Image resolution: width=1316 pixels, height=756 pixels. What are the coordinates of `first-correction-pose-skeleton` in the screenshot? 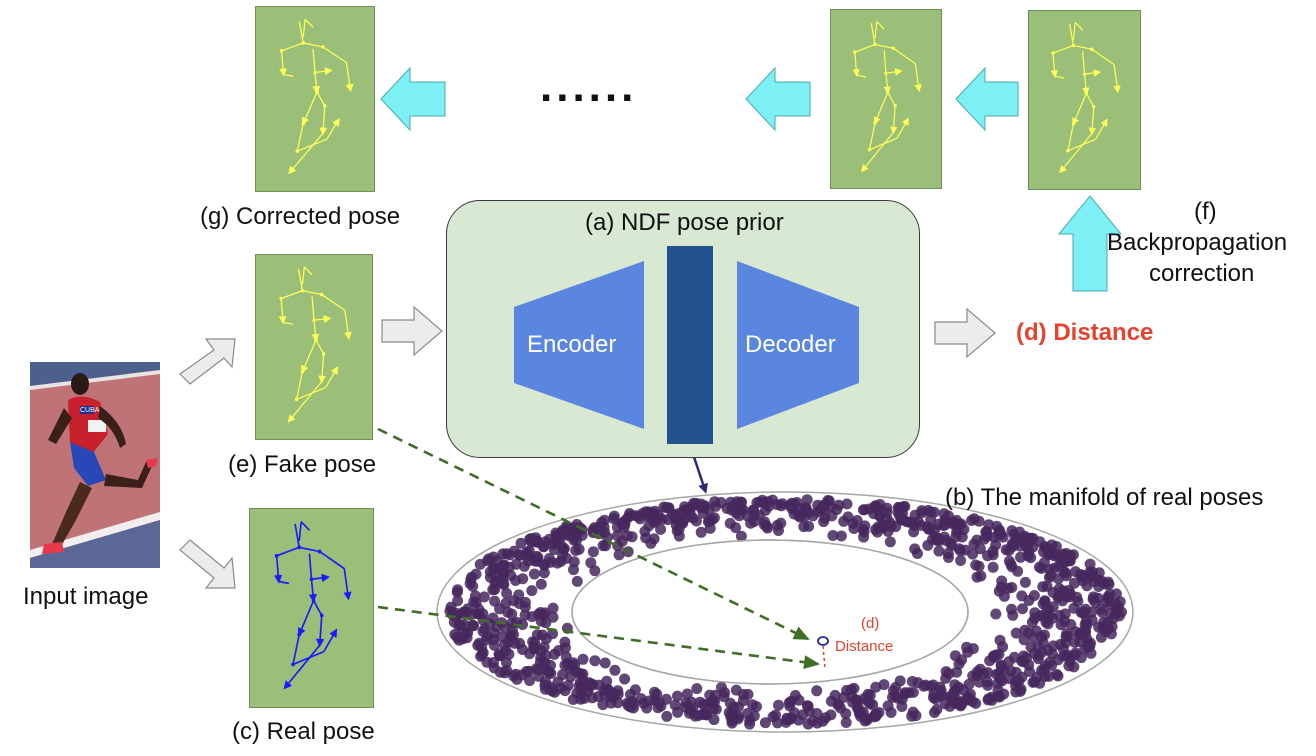 It's located at (1085, 98).